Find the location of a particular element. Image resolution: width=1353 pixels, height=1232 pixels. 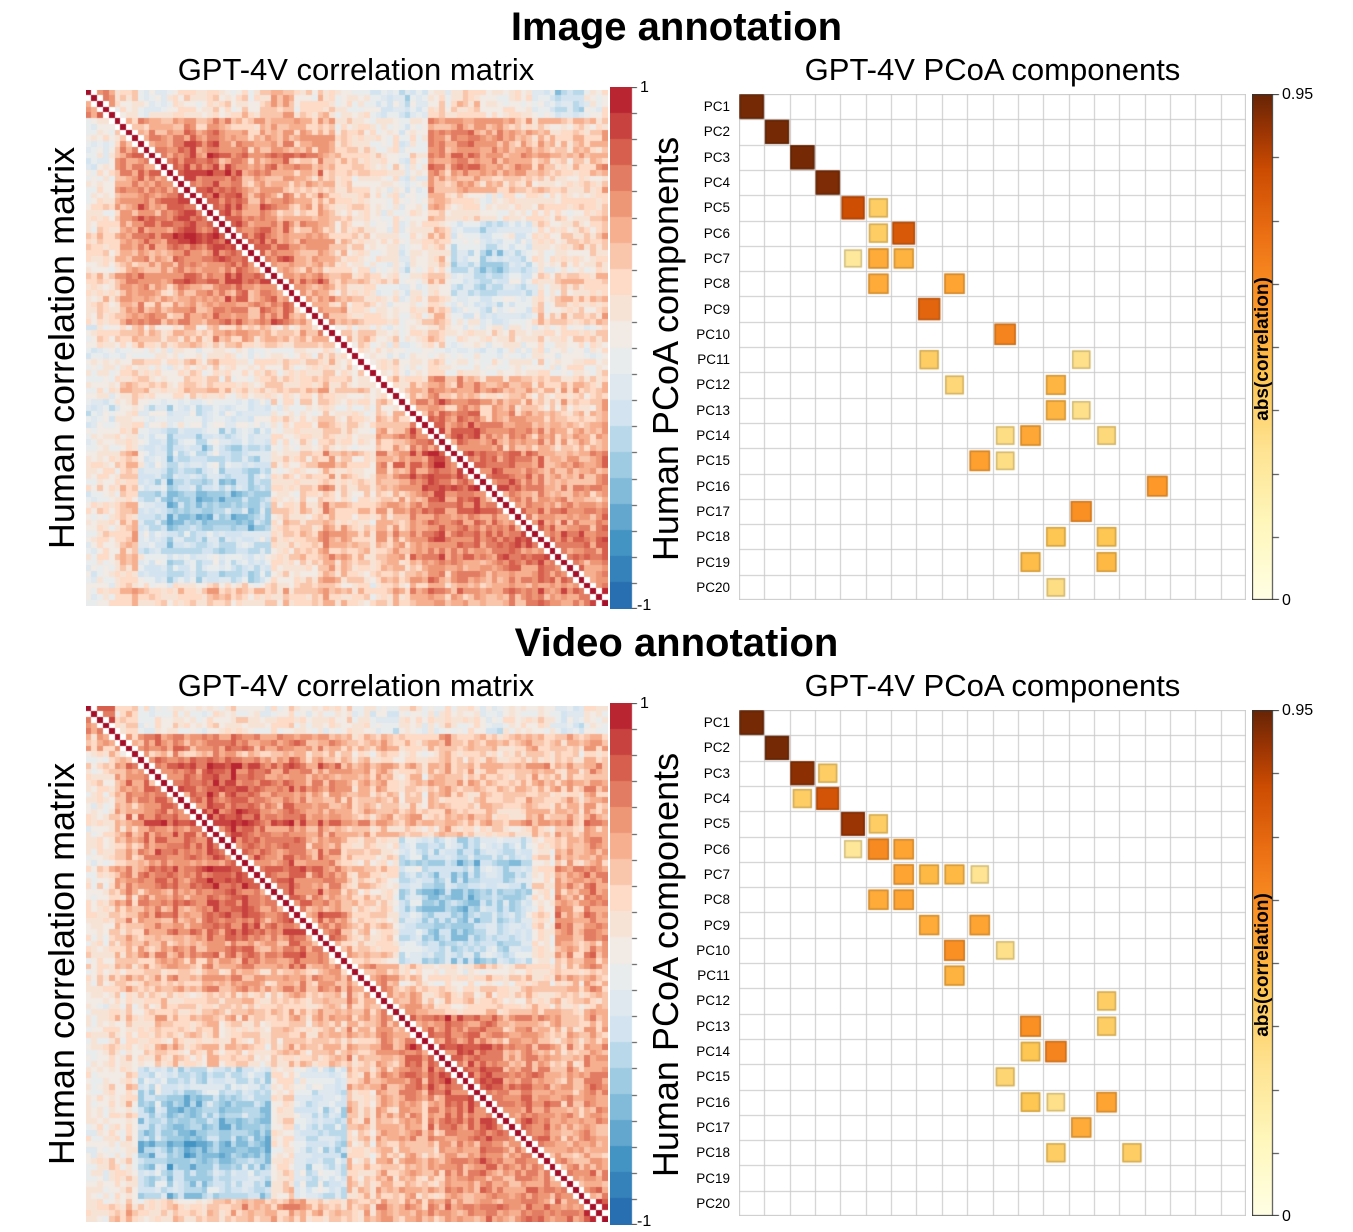

section-title: Image annotation is located at coordinates (676, 27).